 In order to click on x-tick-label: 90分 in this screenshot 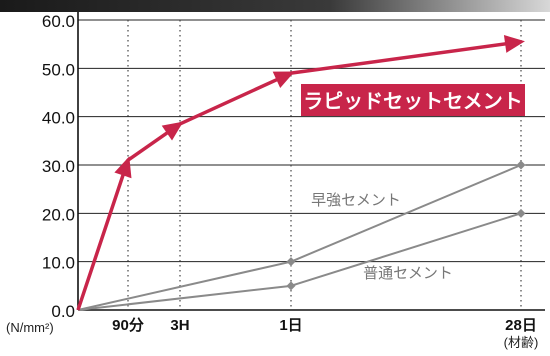, I will do `click(128, 325)`.